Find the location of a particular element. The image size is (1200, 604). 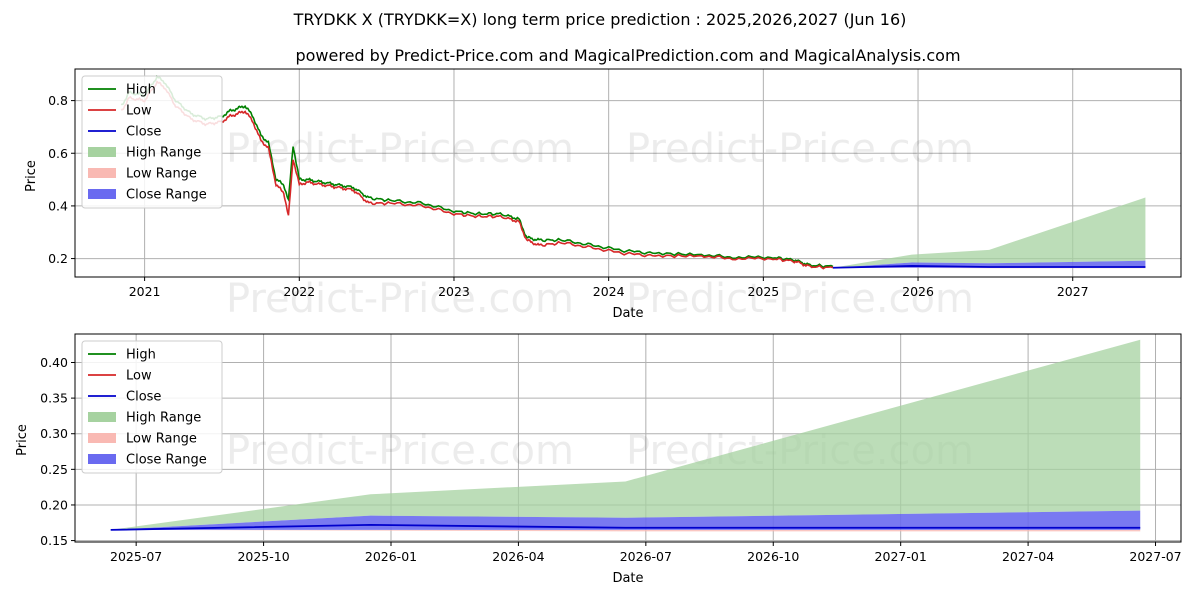

top-x-tick-label: 2027 is located at coordinates (1073, 291).